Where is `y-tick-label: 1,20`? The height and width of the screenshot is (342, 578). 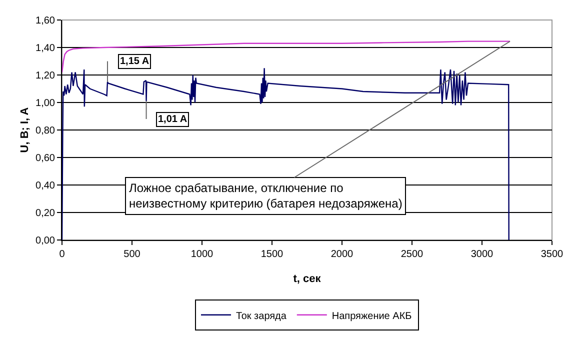 y-tick-label: 1,20 is located at coordinates (46, 76).